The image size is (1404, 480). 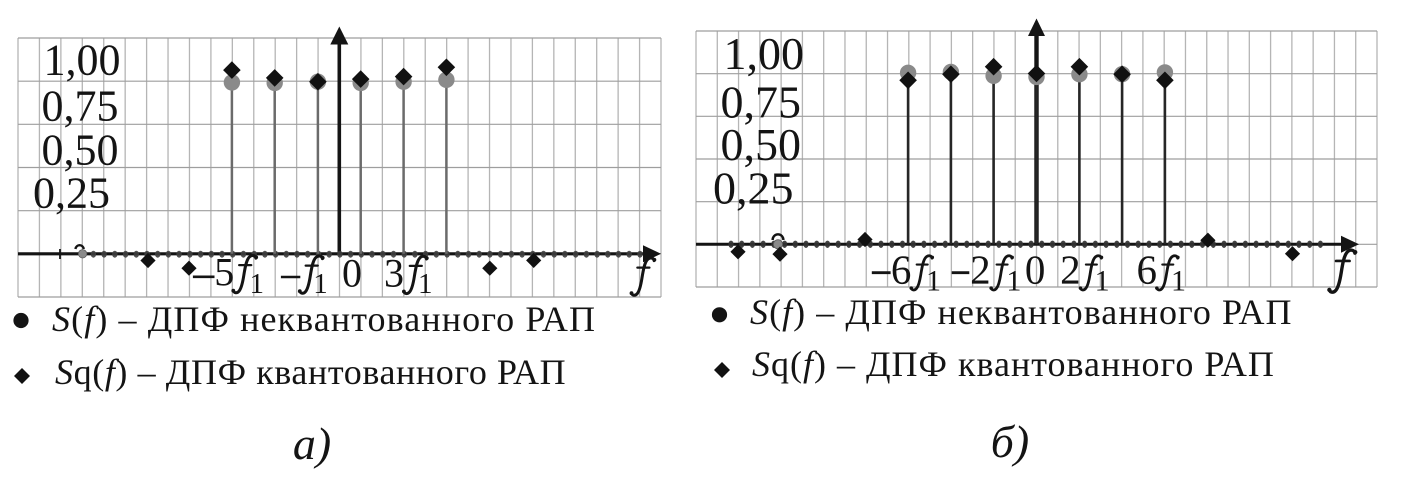 I want to click on svg-text: 3, so click(x=394, y=272).